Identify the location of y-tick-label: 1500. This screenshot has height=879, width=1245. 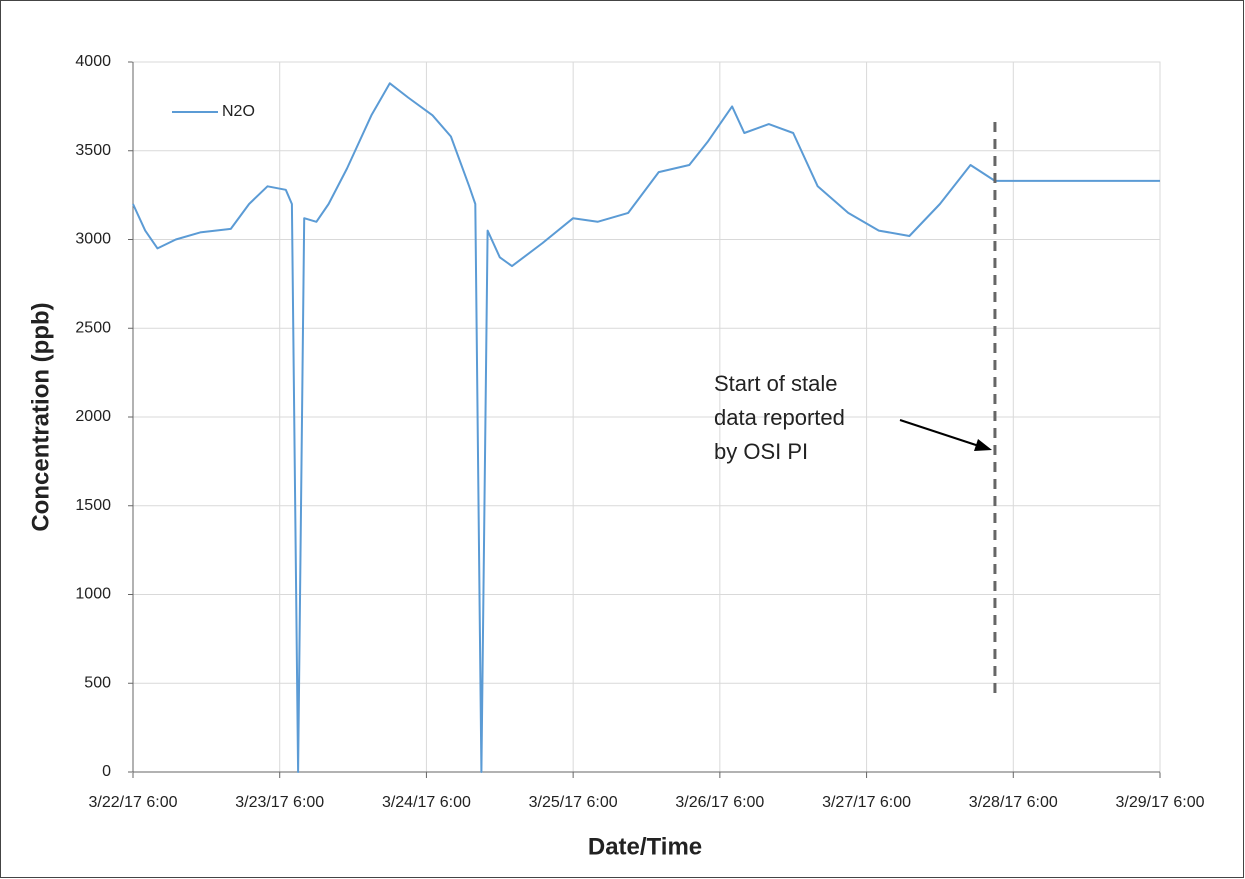
(93, 505).